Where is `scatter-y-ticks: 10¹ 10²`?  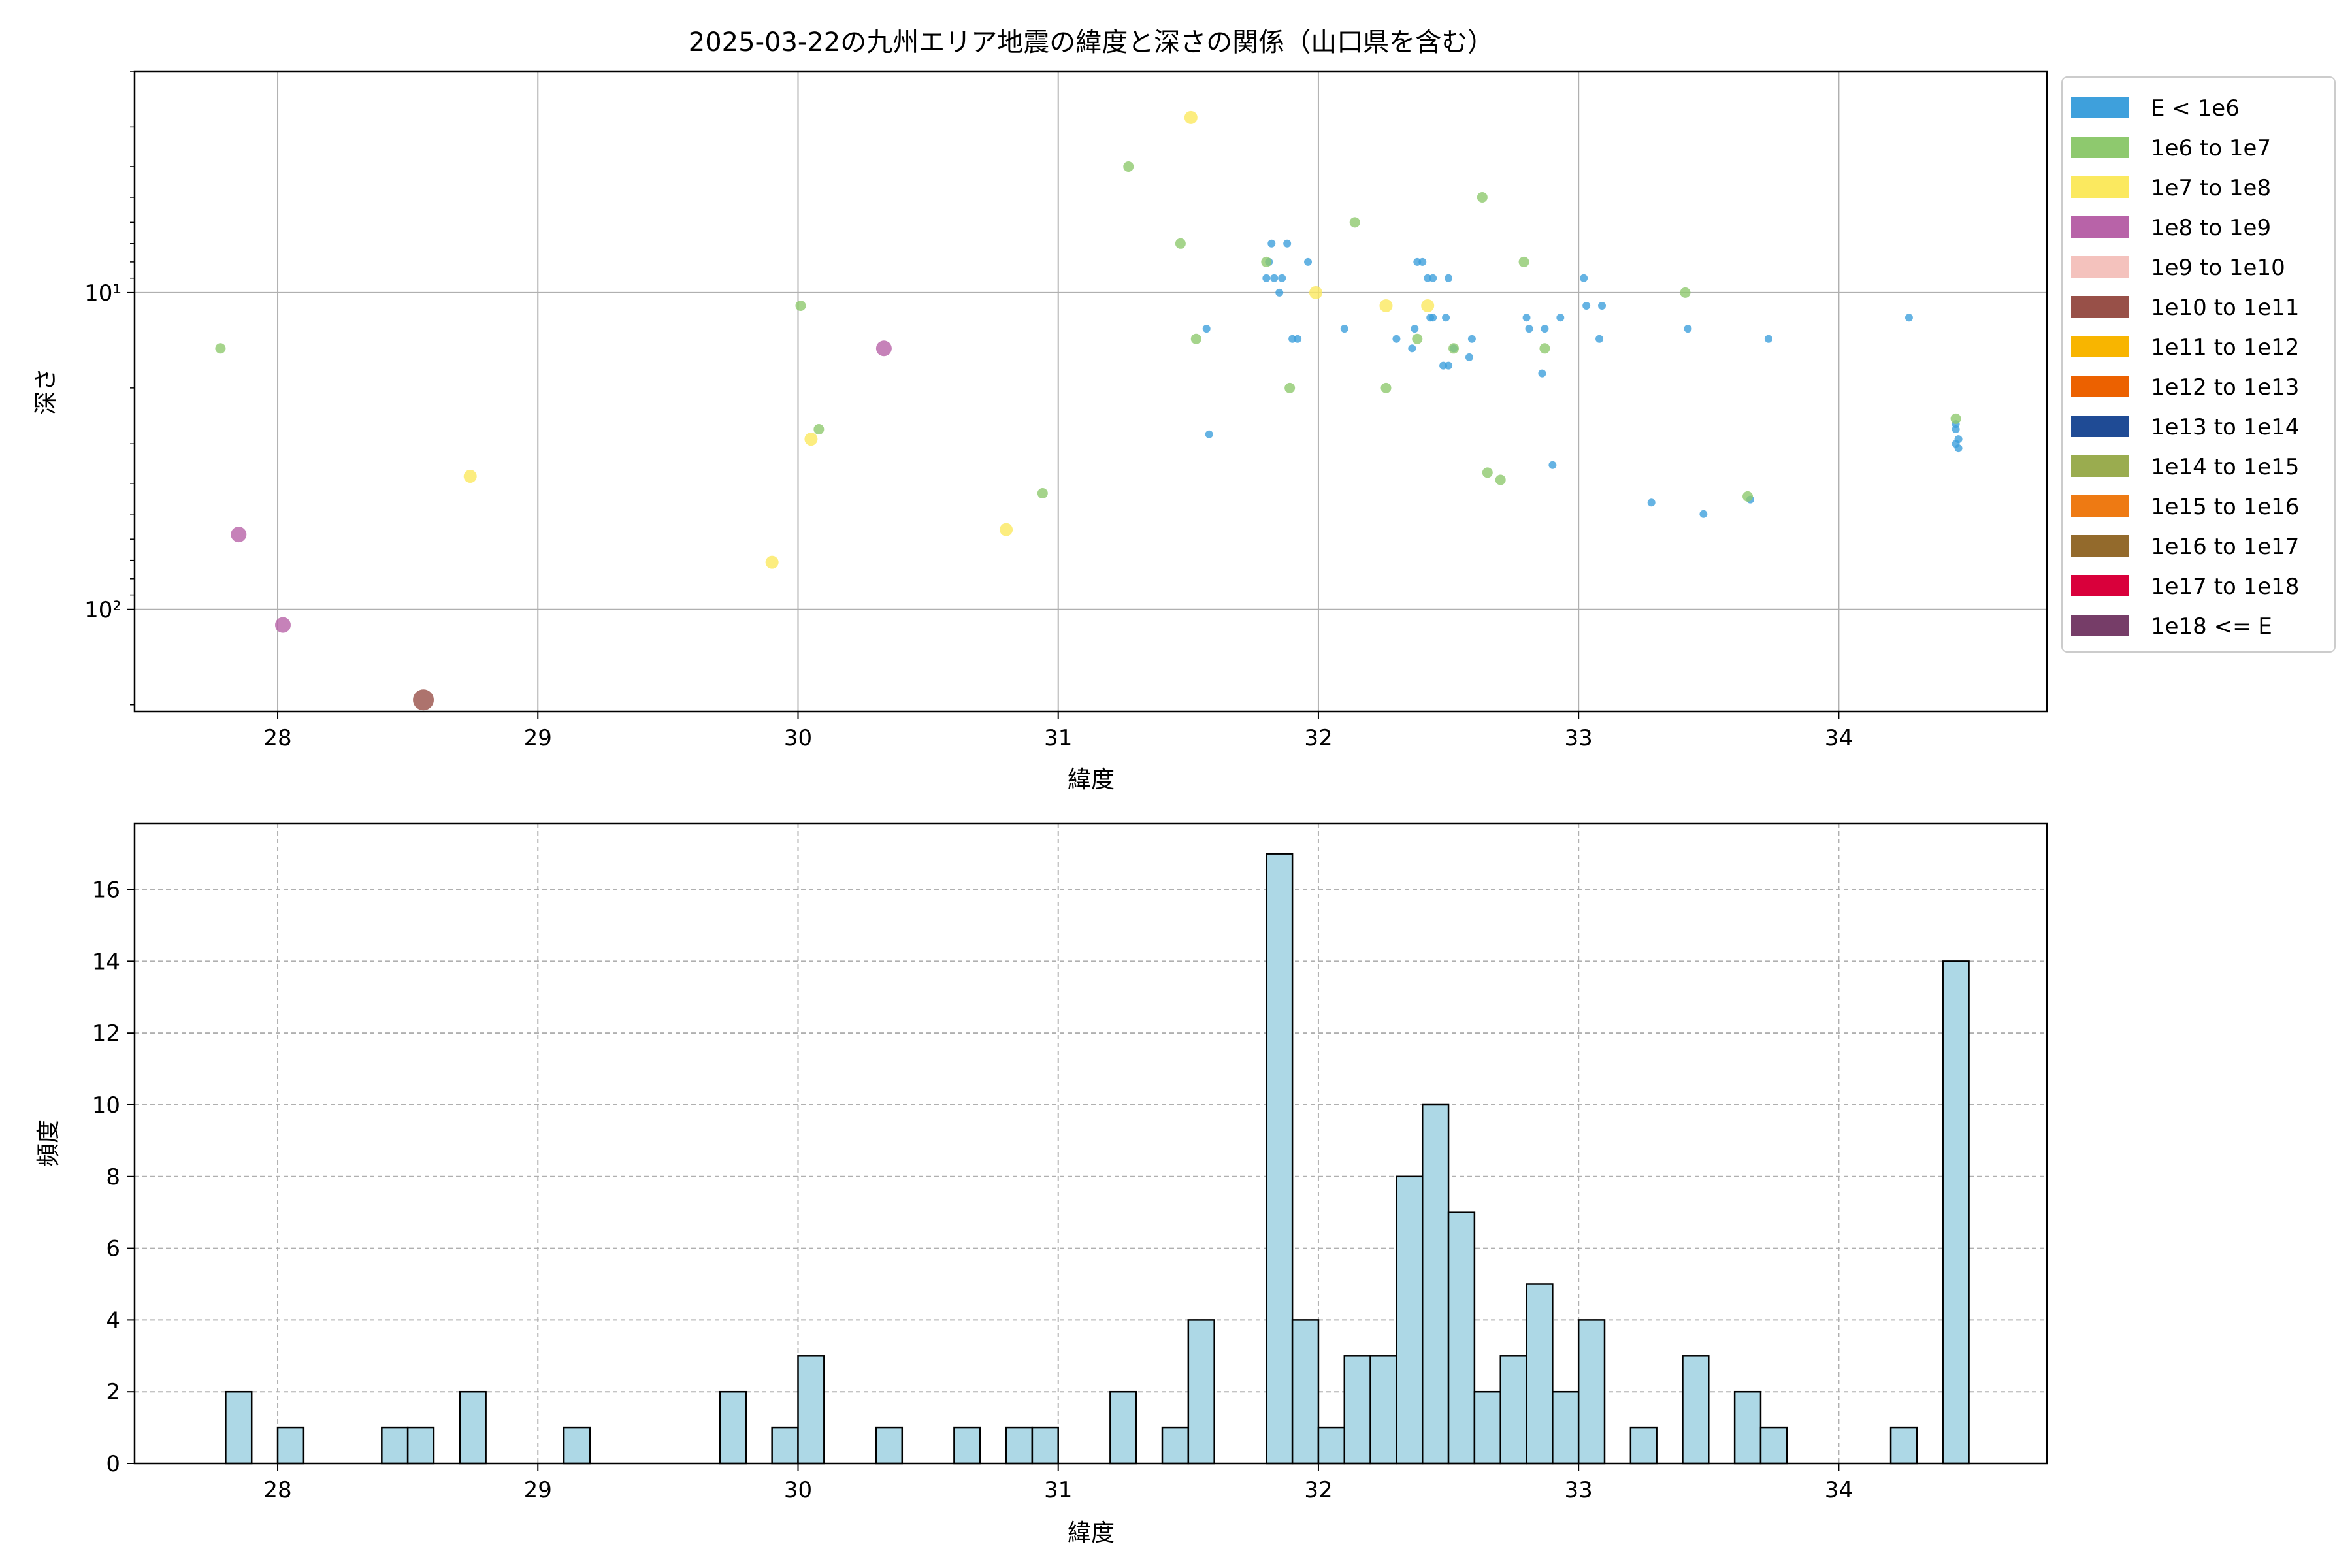
scatter-y-ticks: 10¹ 10² is located at coordinates (109, 388).